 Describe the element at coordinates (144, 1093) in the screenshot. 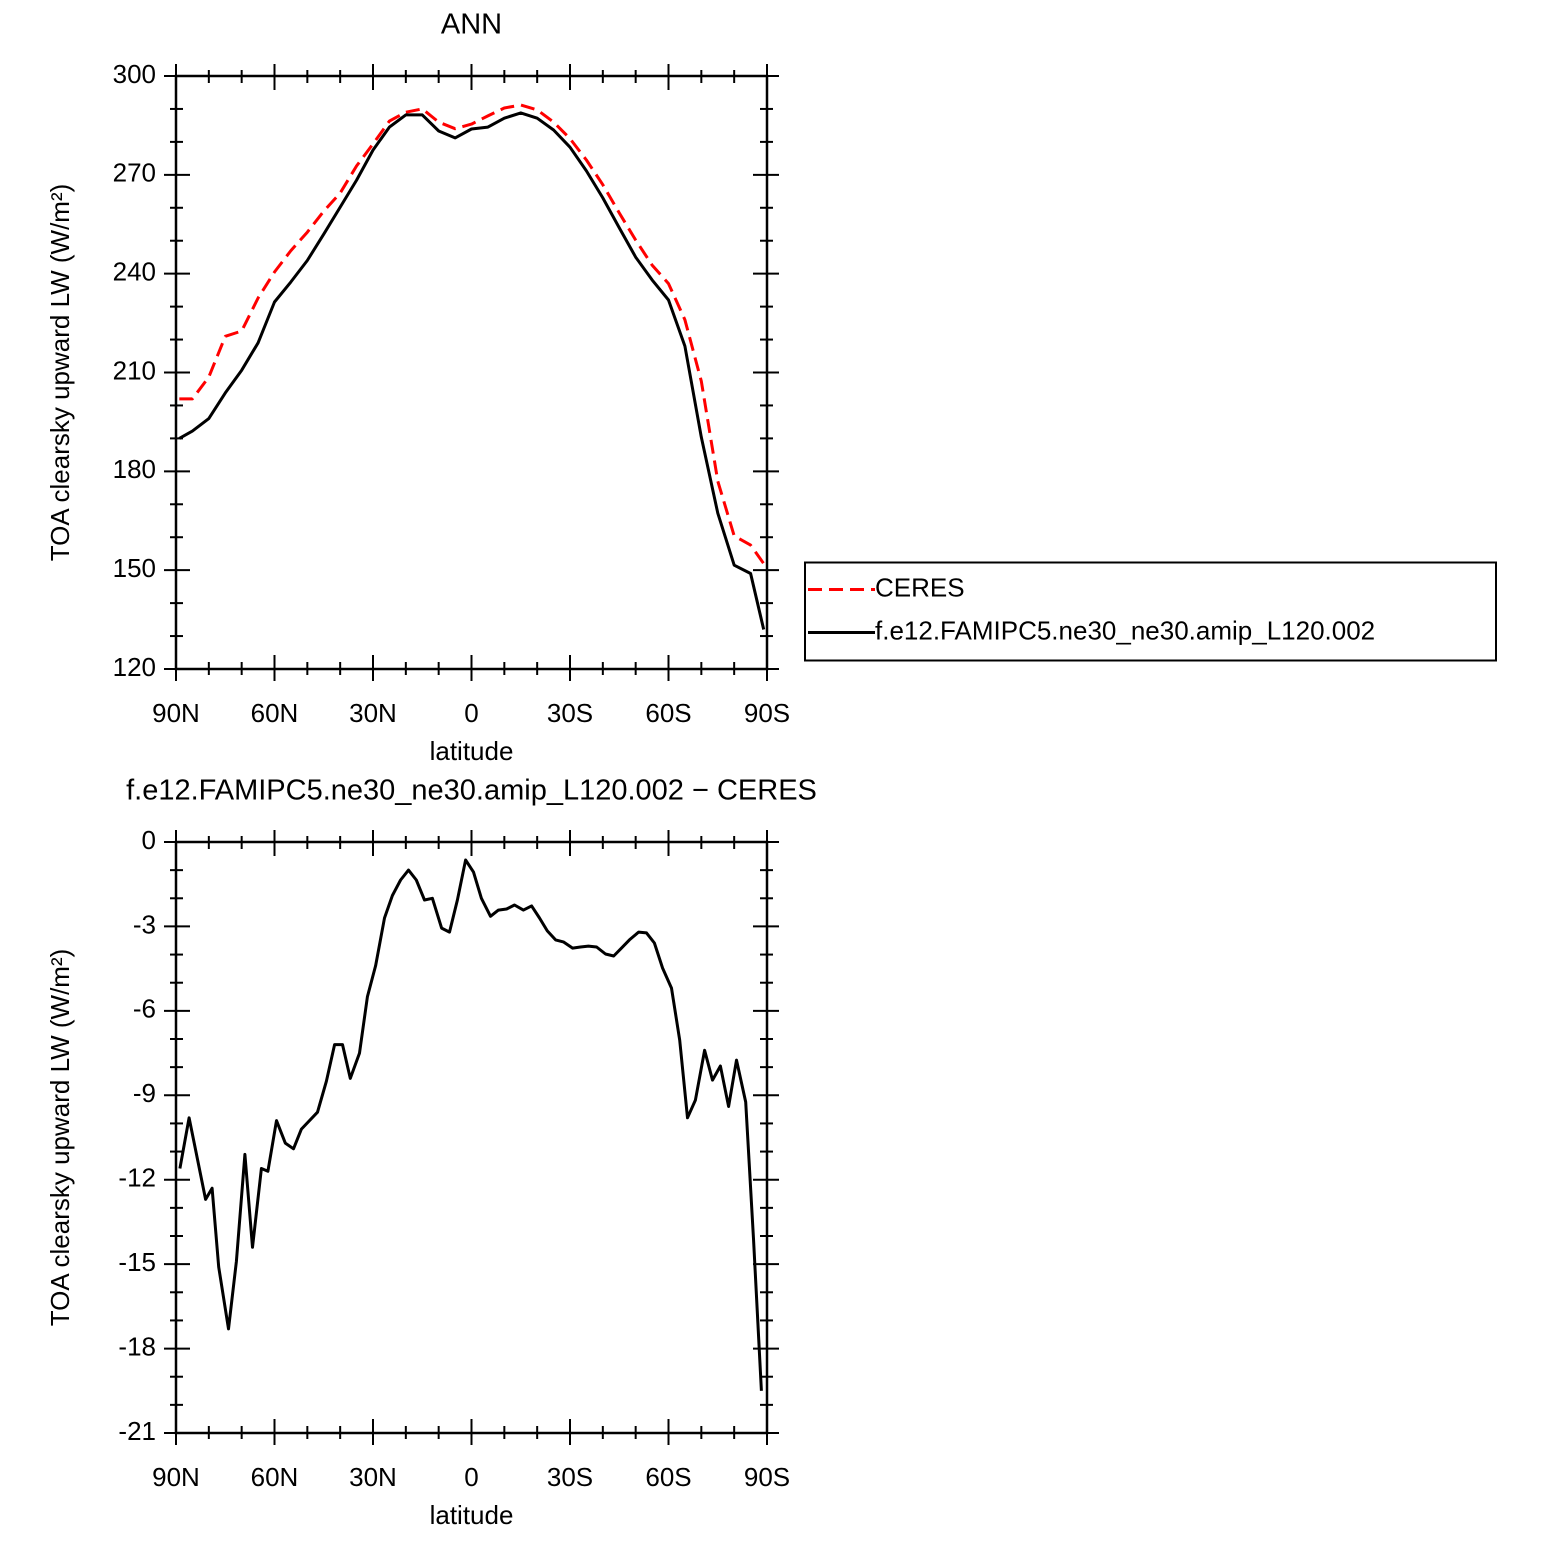

I see `y-tick-label: -9` at that location.